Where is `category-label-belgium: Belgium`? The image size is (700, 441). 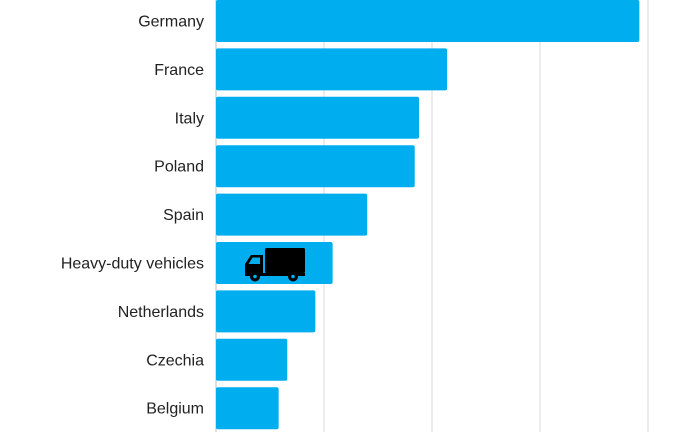
category-label-belgium: Belgium is located at coordinates (175, 409).